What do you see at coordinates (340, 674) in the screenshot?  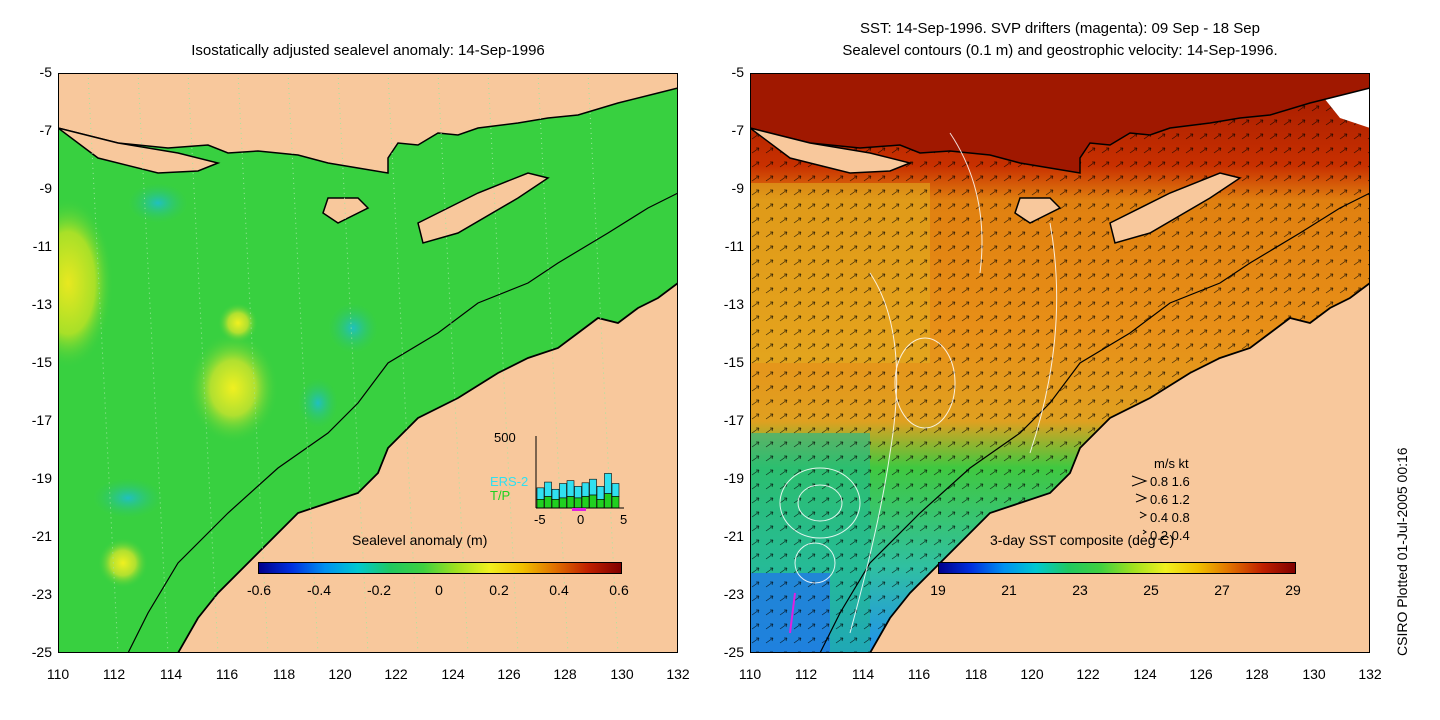 I see `left-x-tick: 120` at bounding box center [340, 674].